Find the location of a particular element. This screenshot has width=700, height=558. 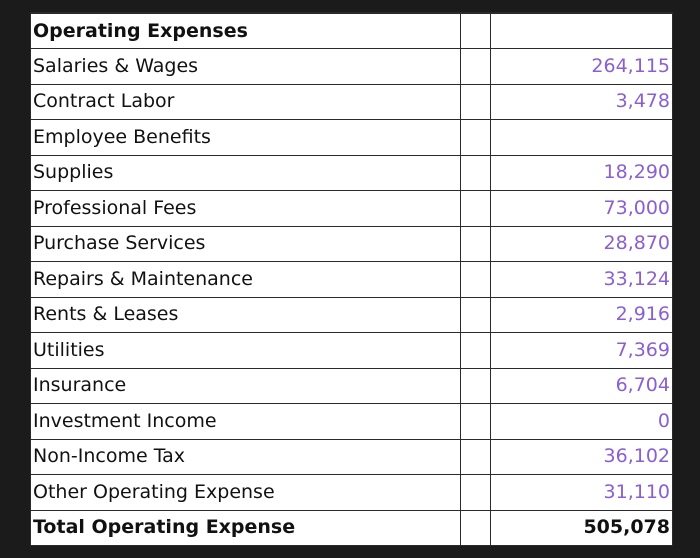

row-value: 36,102 is located at coordinates (581, 456).